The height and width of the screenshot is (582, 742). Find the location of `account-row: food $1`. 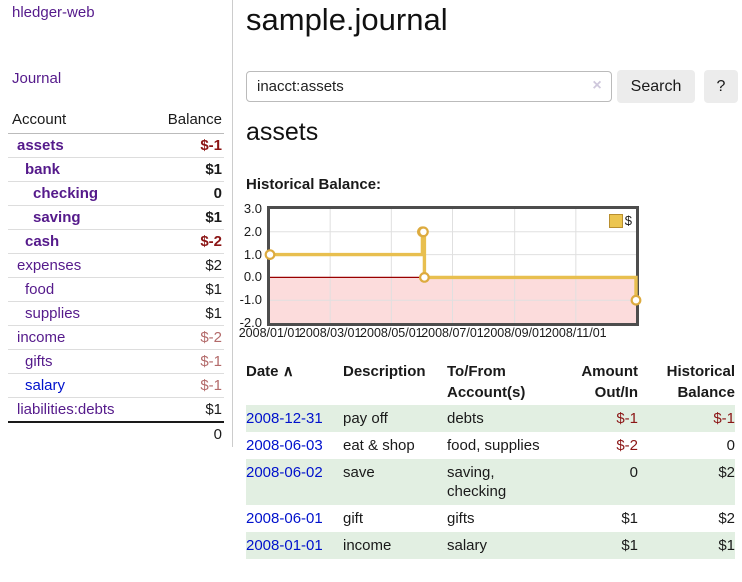

account-row: food $1 is located at coordinates (116, 289).